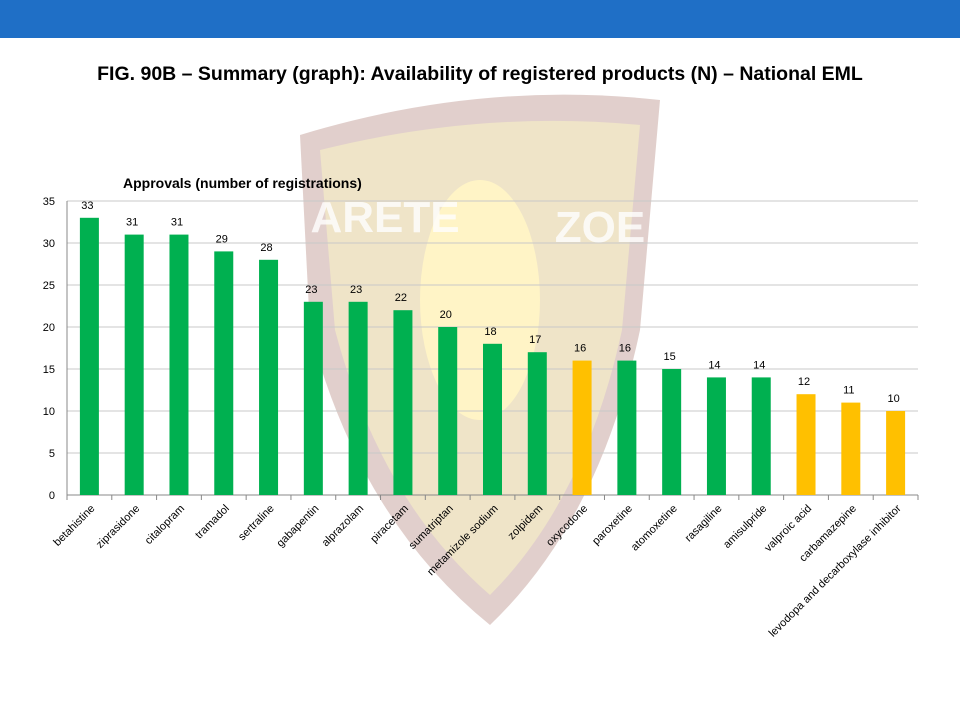 The image size is (960, 720). I want to click on y-tick-label: 10, so click(49, 412).